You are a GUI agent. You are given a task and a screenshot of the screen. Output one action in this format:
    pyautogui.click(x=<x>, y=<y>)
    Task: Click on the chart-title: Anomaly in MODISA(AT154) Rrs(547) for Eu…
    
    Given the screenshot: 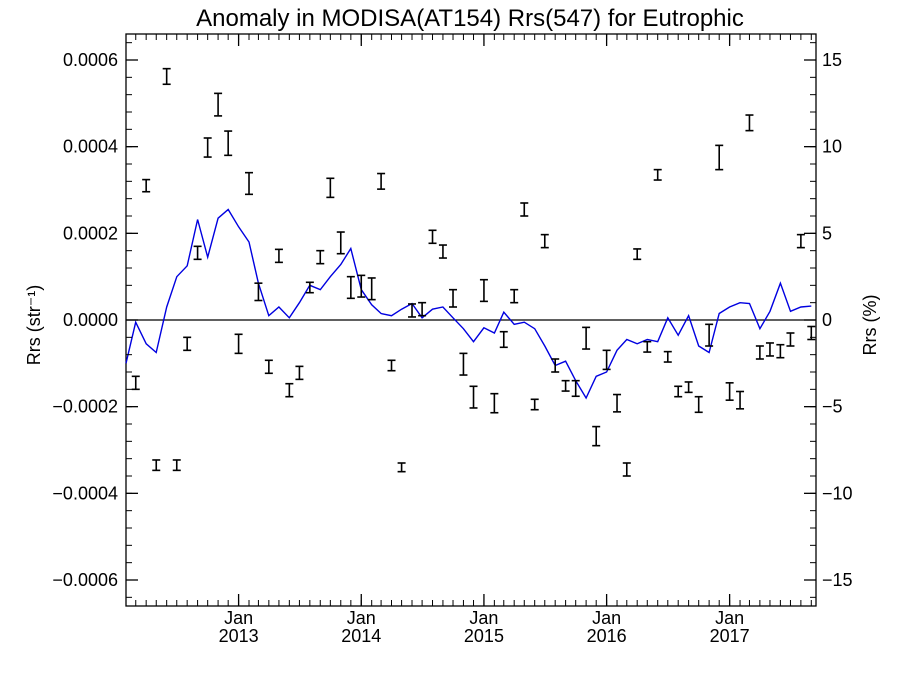 What is the action you would take?
    pyautogui.click(x=470, y=18)
    